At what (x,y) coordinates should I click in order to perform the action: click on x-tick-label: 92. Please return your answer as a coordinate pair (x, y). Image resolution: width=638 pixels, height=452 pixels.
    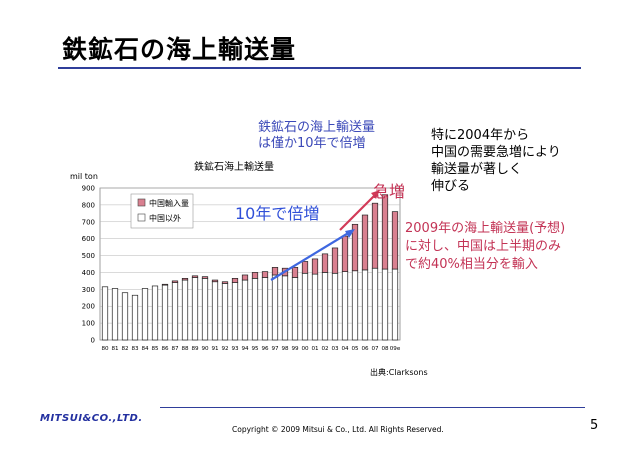
    Looking at the image, I should click on (224, 349).